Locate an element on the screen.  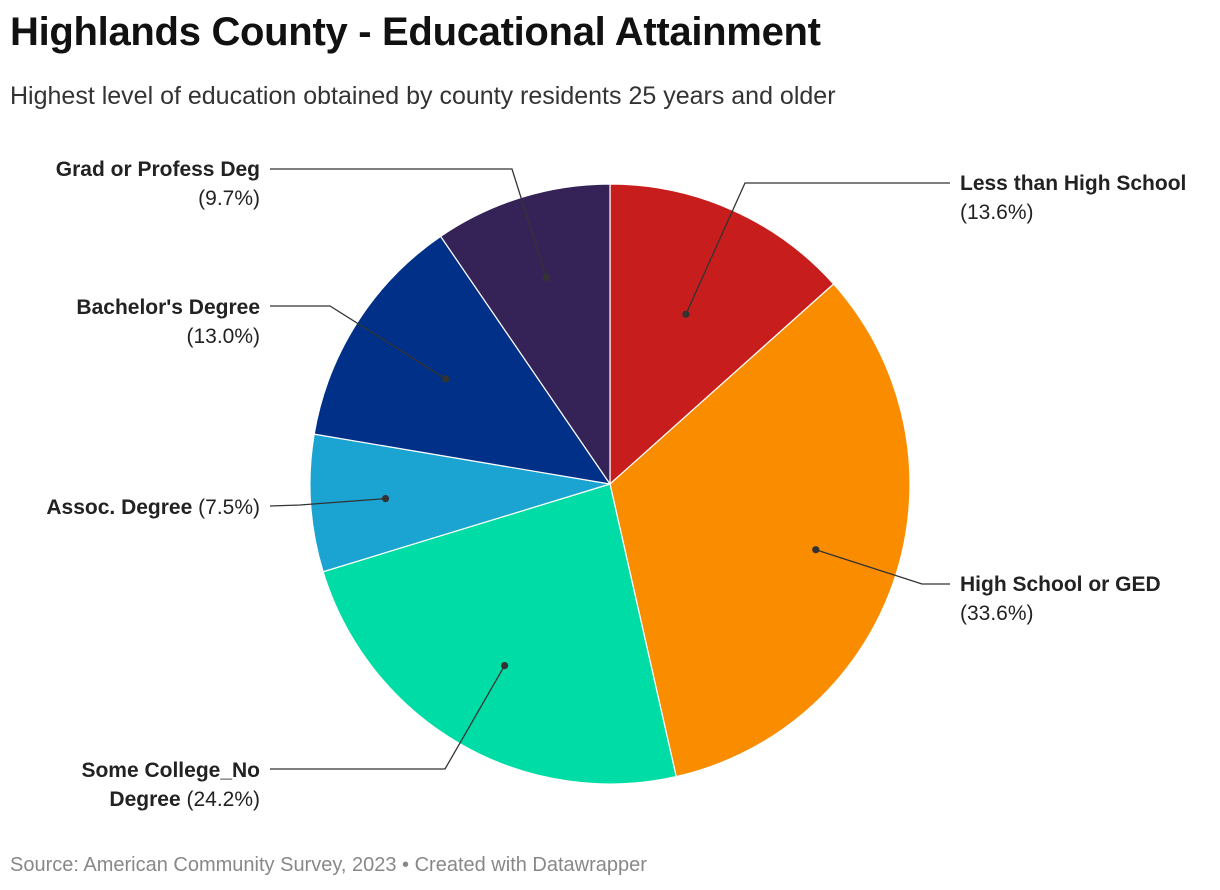
slice-percent: (7.5%) is located at coordinates (229, 507).